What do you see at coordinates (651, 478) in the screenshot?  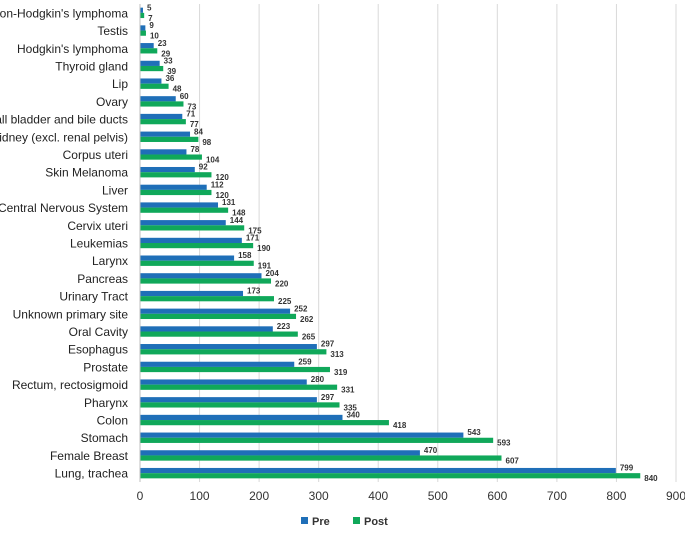 I see `data-label-post-lung-trachea: 840` at bounding box center [651, 478].